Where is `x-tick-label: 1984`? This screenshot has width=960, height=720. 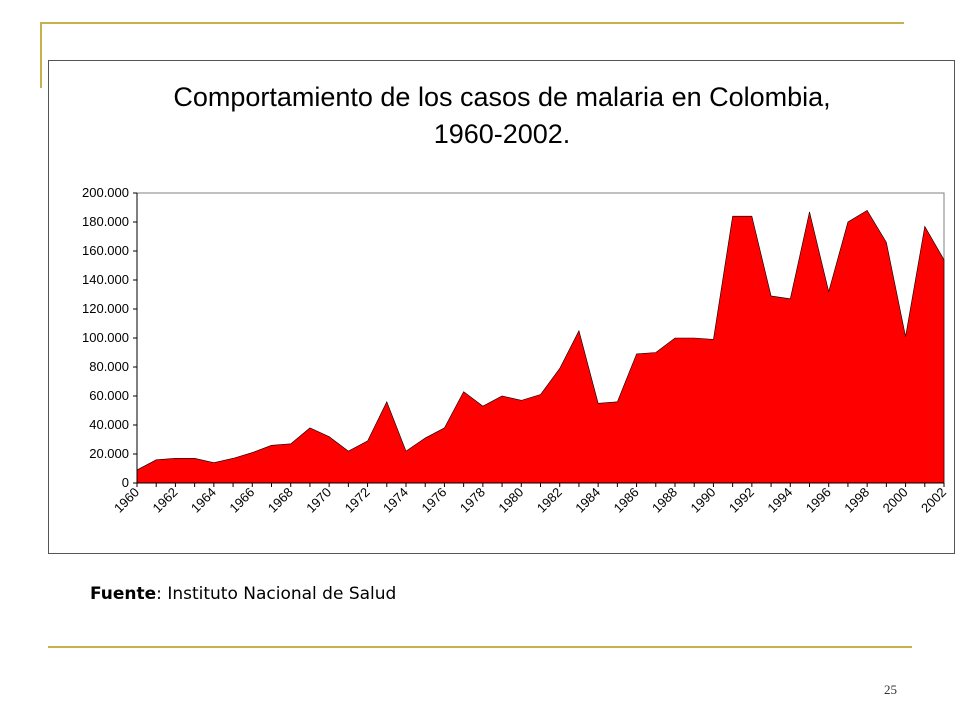
x-tick-label: 1984 is located at coordinates (587, 500).